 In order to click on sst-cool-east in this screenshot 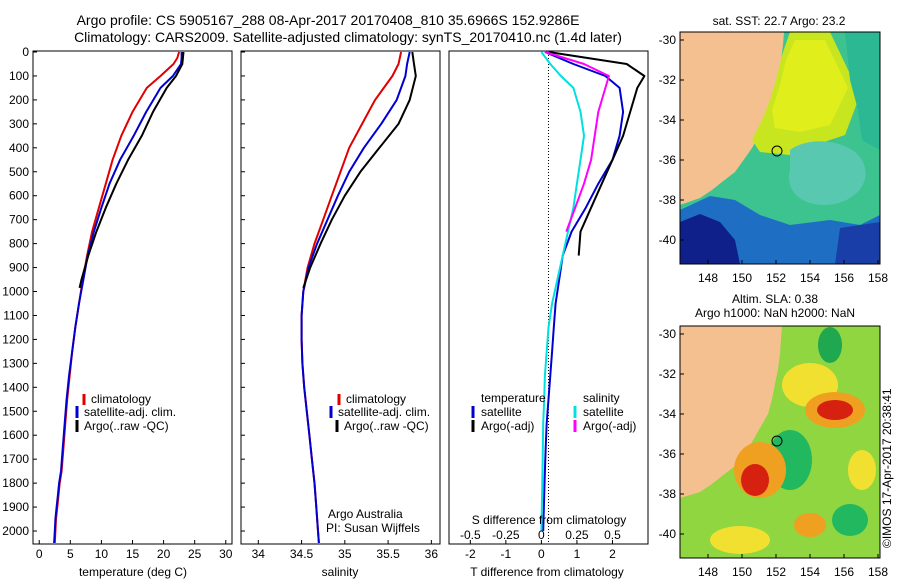, I will do `click(862, 91)`.